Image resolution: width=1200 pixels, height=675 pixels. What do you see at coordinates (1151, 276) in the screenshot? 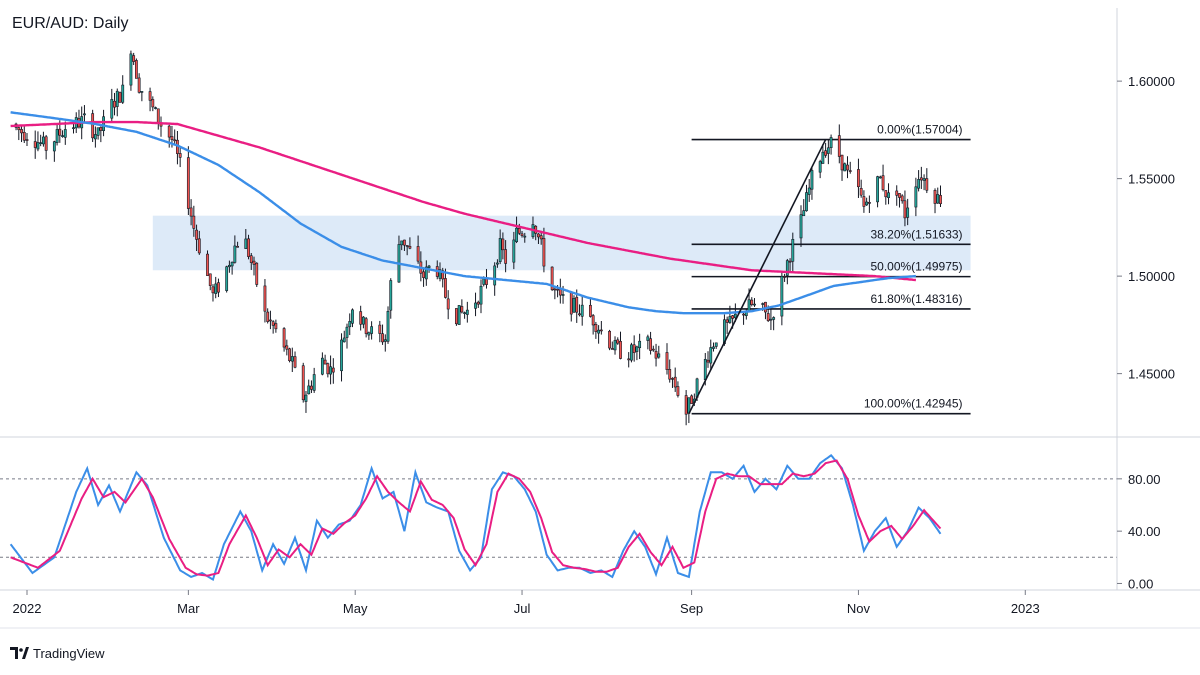
I see `price-tick-label: 1.50000` at bounding box center [1151, 276].